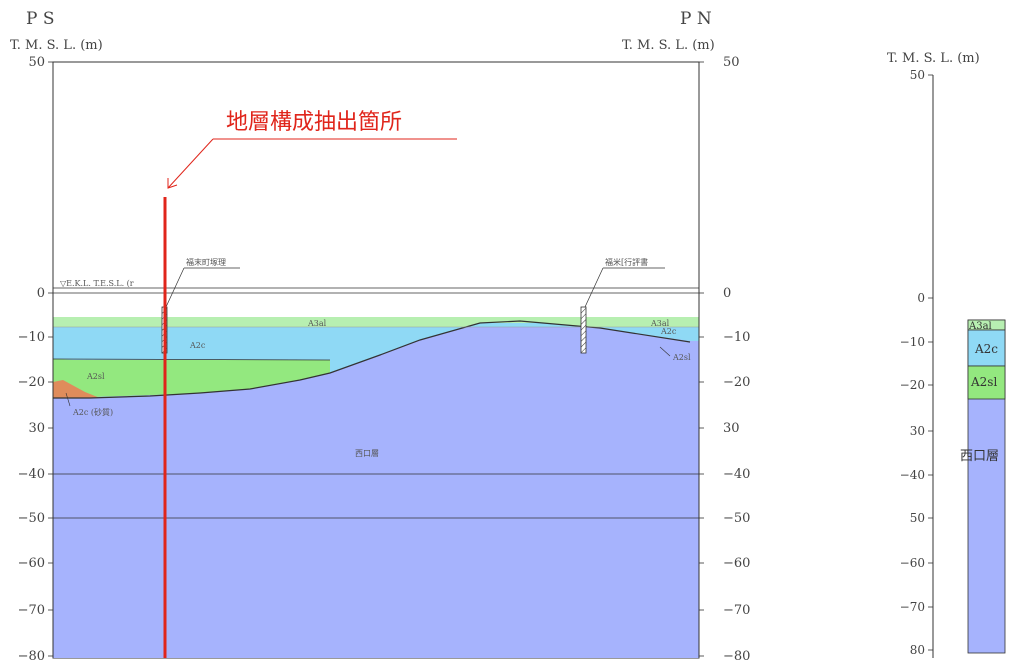 The height and width of the screenshot is (666, 1010). Describe the element at coordinates (626, 262) in the screenshot. I see `borehole-right-label: 福米[行評書` at that location.